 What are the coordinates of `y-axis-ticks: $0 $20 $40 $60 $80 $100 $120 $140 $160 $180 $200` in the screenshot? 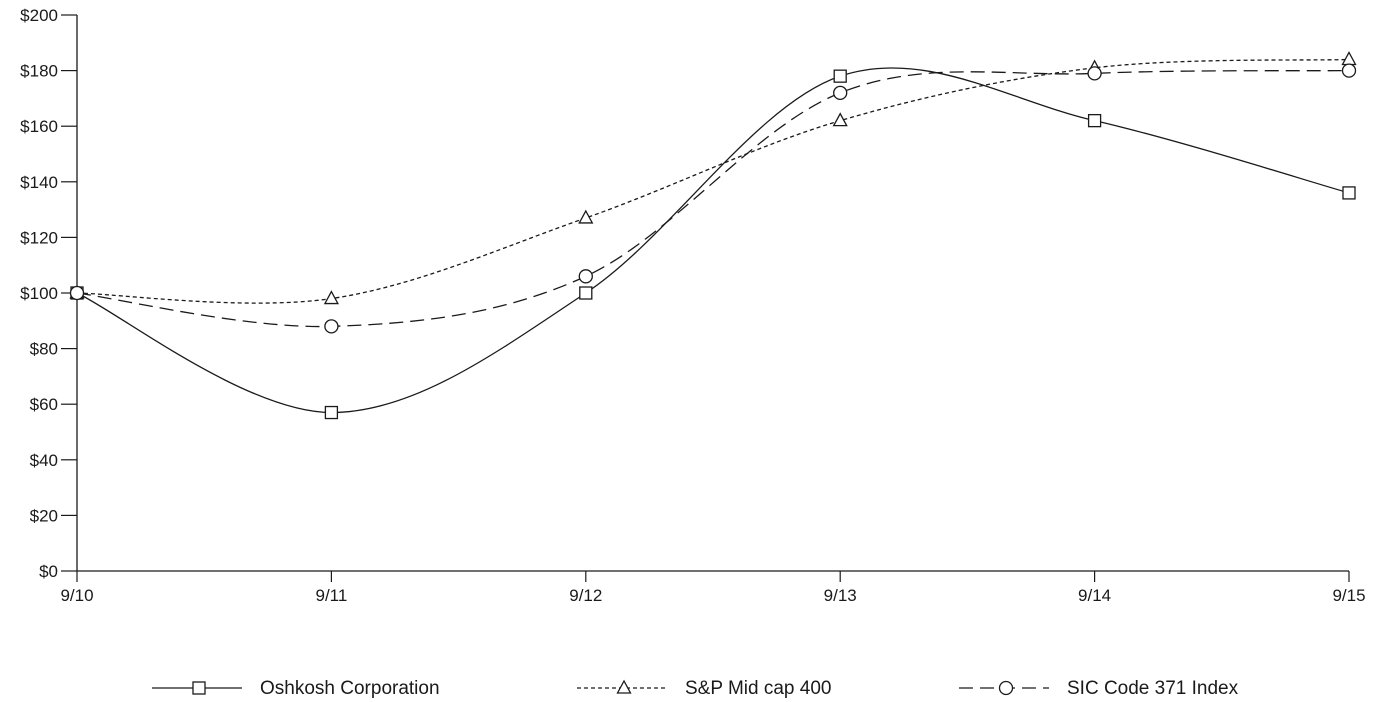 It's located at (48, 293).